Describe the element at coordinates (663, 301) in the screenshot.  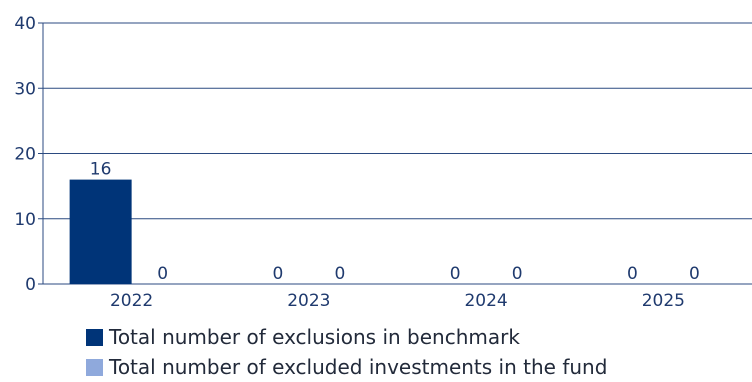
I see `x-tick-label: 2025` at that location.